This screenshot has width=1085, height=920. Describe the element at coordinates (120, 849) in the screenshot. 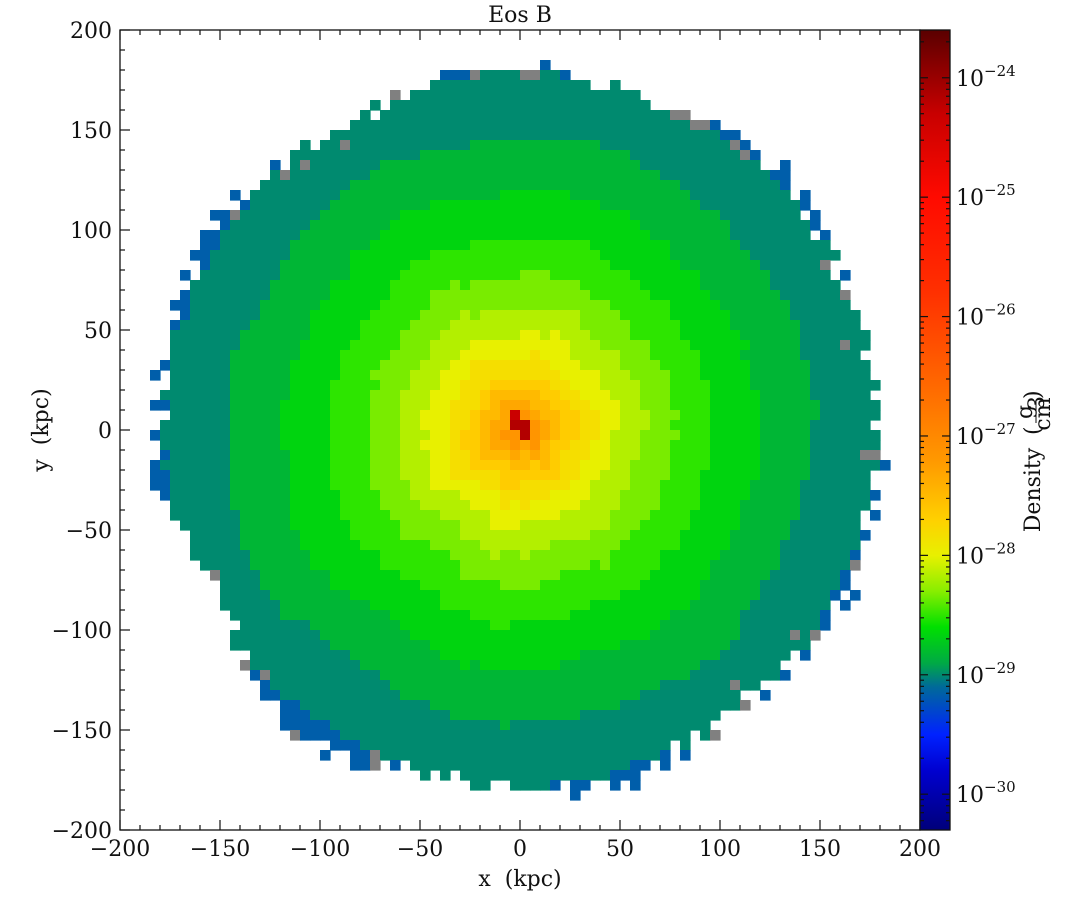

I see `x-tick-label: −200` at that location.